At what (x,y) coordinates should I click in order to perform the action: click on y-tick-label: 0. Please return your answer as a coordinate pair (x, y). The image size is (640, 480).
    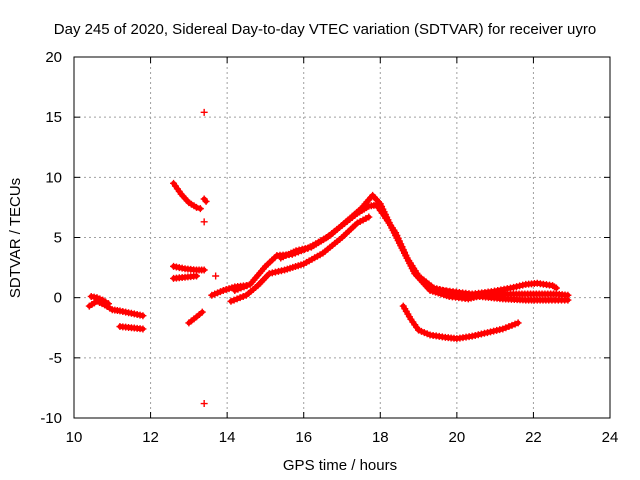
    Looking at the image, I should click on (58, 298).